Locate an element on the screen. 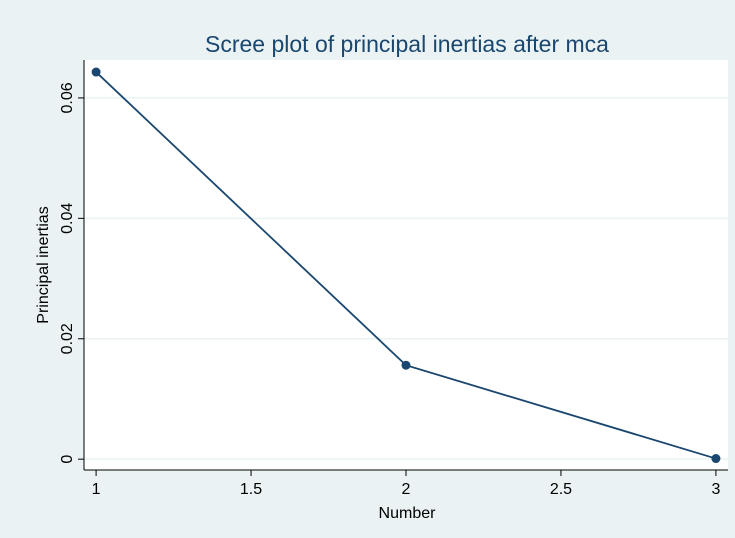 The image size is (735, 538). x-tick-label: 2 is located at coordinates (406, 489).